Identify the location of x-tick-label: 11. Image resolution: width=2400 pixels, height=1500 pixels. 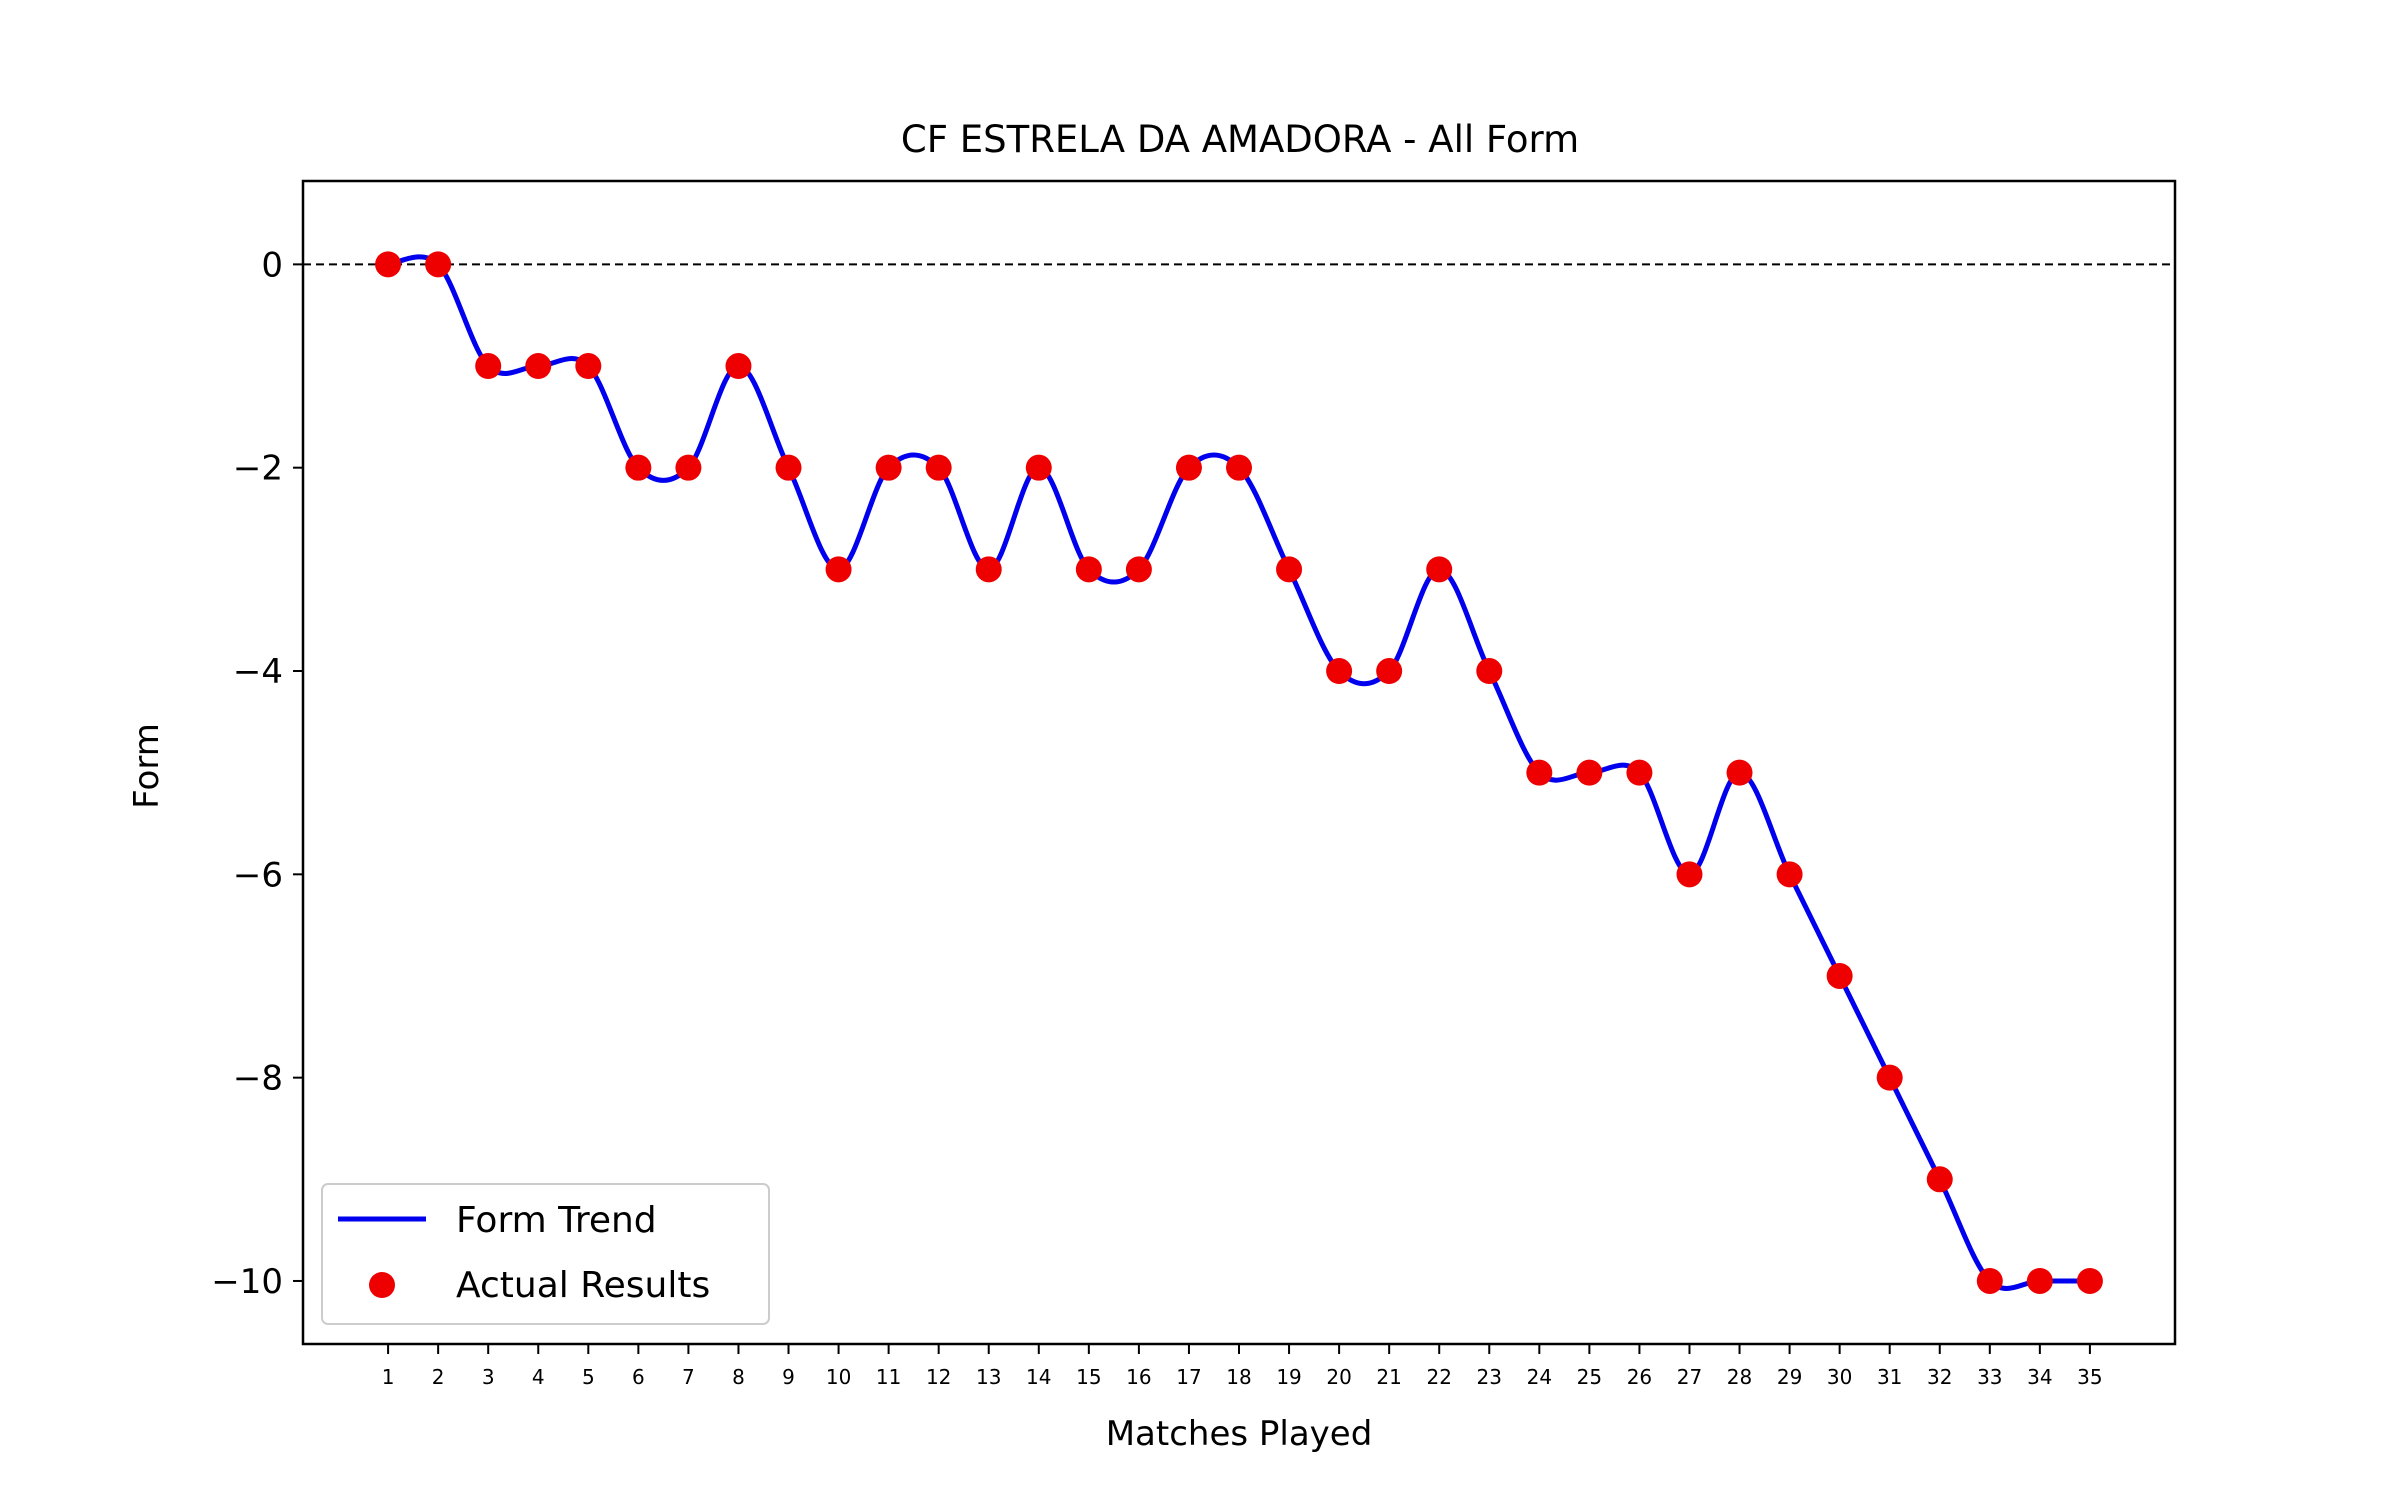
(888, 1377).